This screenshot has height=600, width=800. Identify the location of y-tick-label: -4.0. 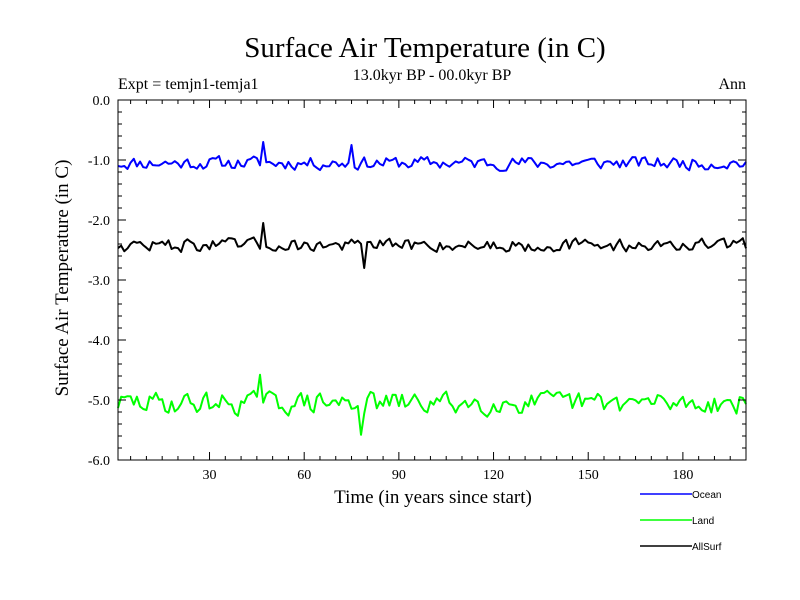
(99, 341).